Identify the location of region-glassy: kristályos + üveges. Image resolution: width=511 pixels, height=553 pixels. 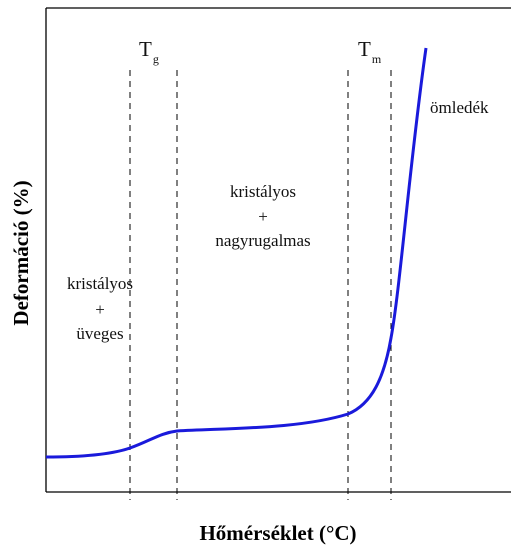
(100, 308).